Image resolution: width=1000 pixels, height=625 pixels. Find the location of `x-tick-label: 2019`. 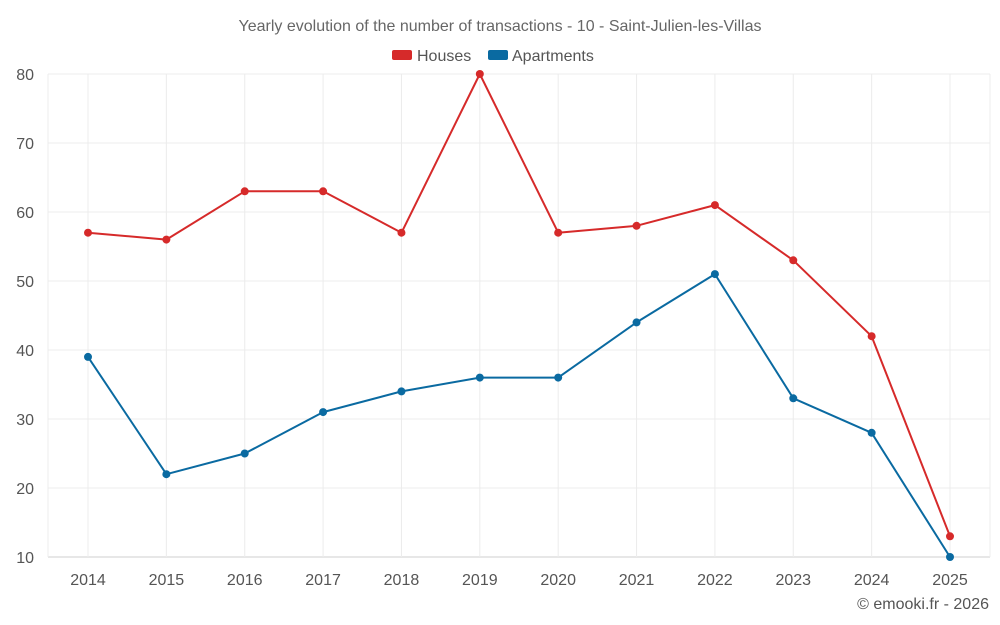

x-tick-label: 2019 is located at coordinates (480, 580).